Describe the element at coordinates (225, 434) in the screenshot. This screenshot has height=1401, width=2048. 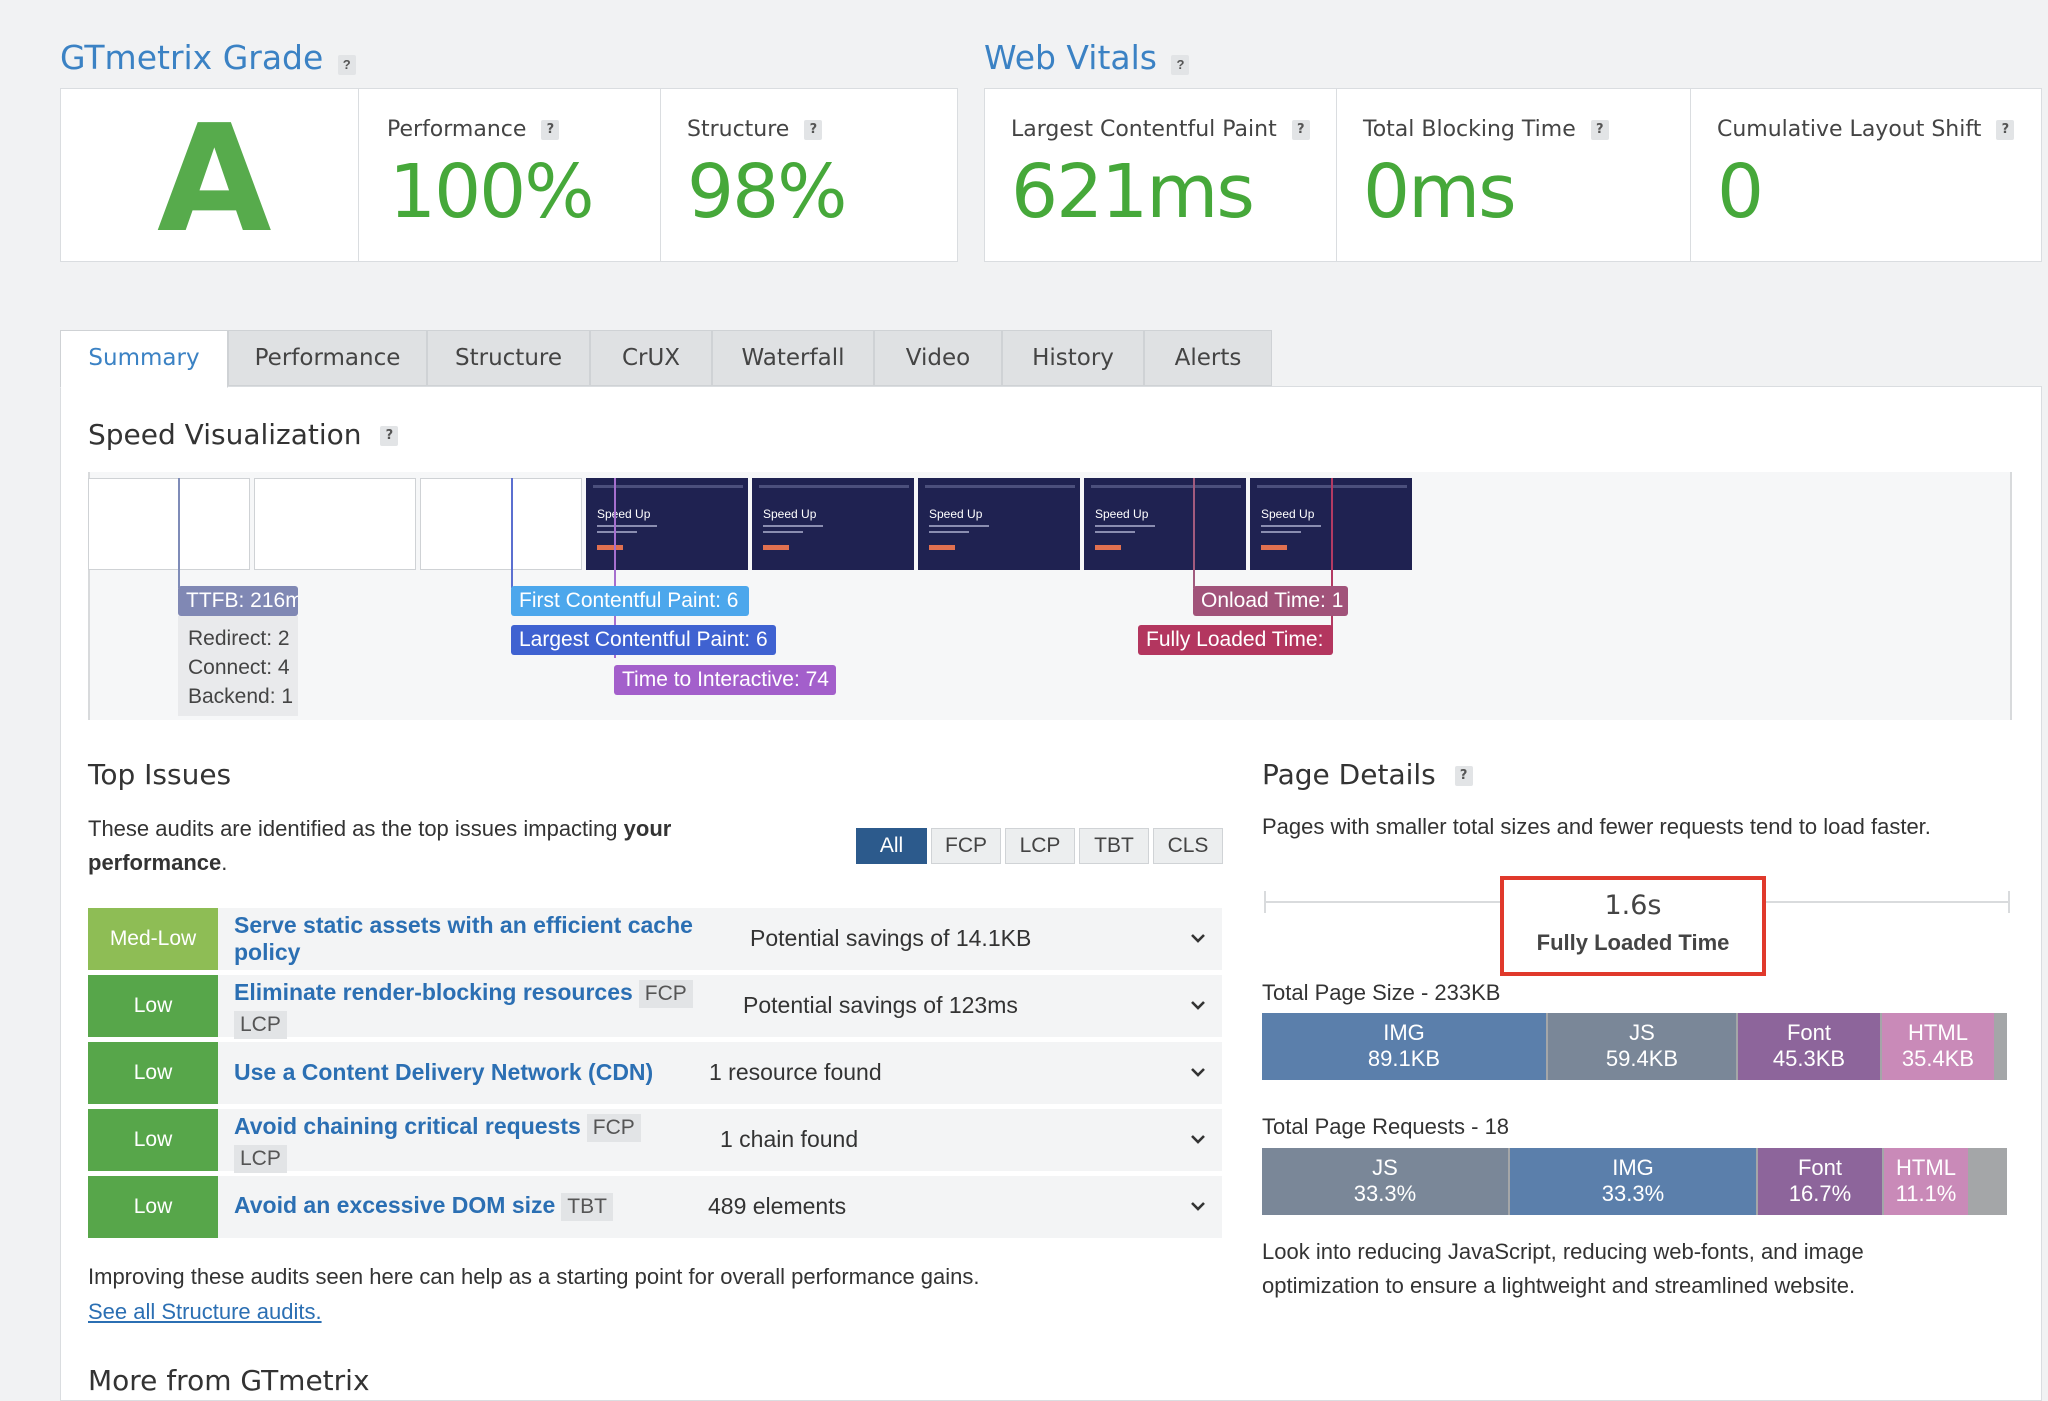
I see `speed-visualization-title: Speed Visualization` at that location.